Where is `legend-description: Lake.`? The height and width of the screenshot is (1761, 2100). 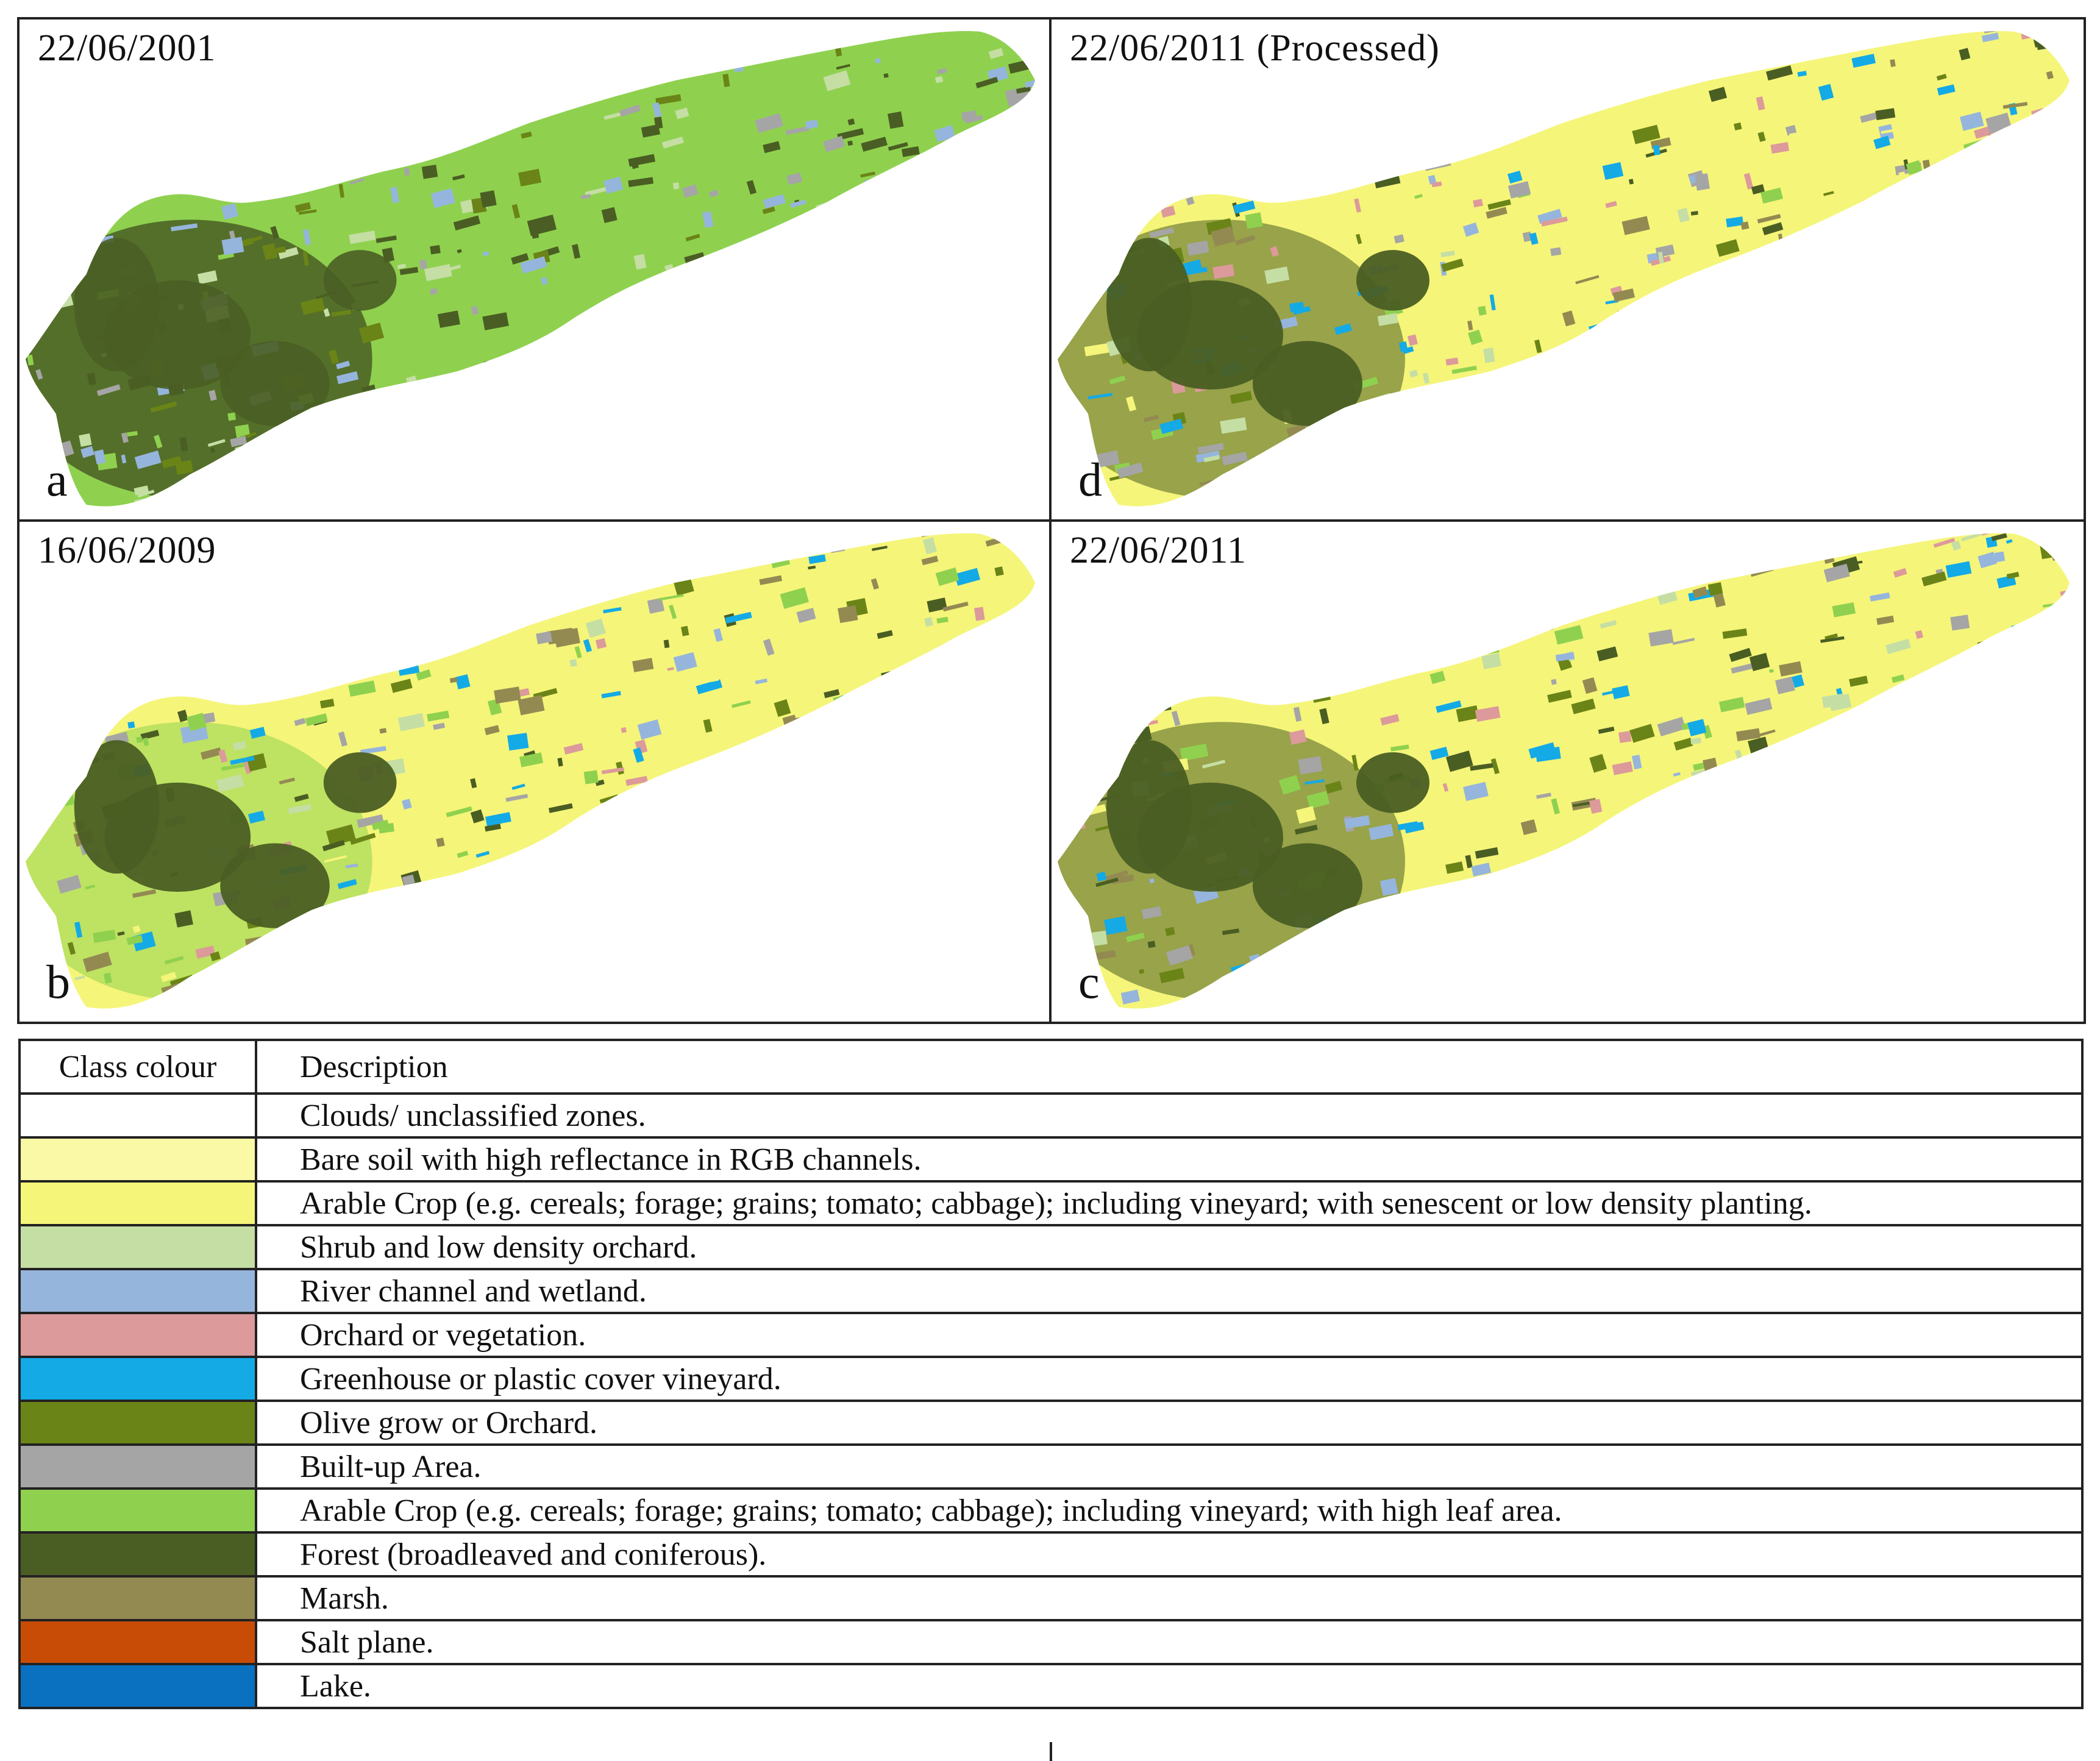
legend-description: Lake. is located at coordinates (1169, 1686).